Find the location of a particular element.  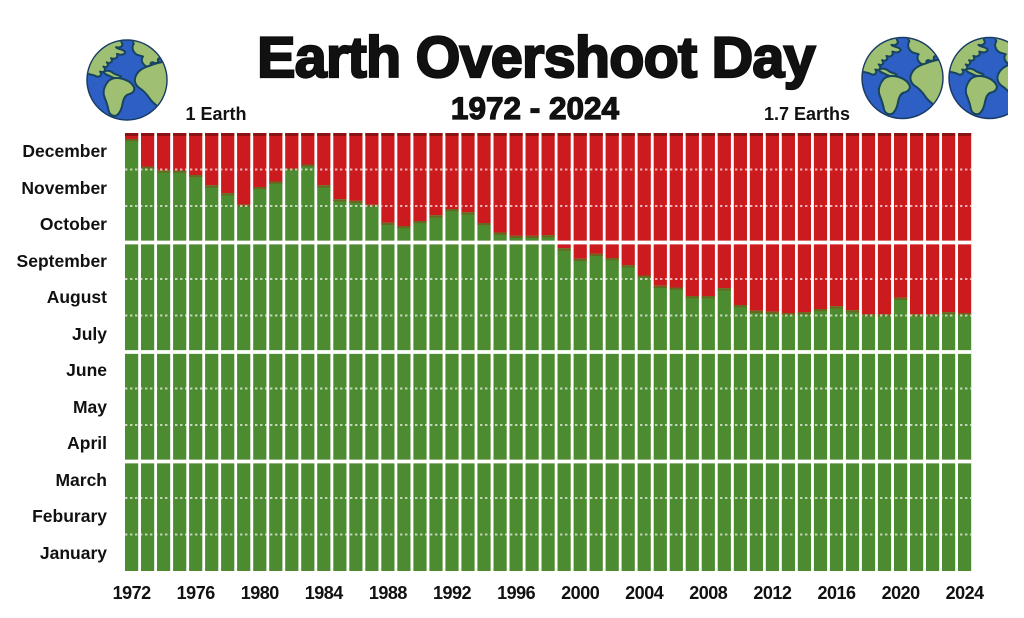

svg-text: 2016 is located at coordinates (836, 593).